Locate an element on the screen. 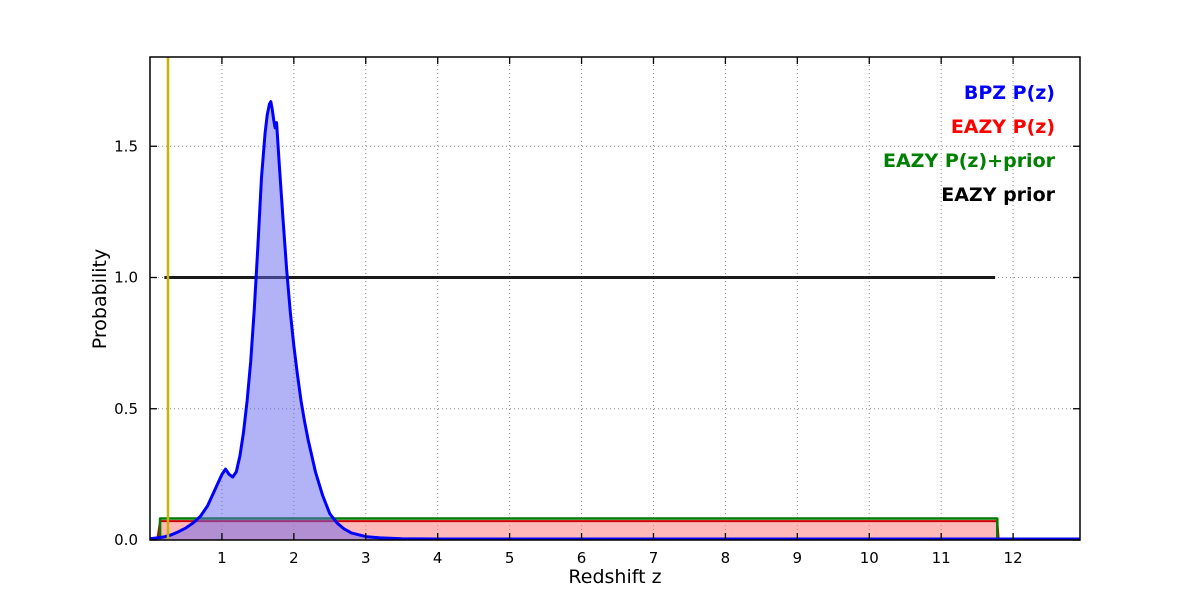 Image resolution: width=1200 pixels, height=600 pixels. x-tick-label: 11 is located at coordinates (941, 558).